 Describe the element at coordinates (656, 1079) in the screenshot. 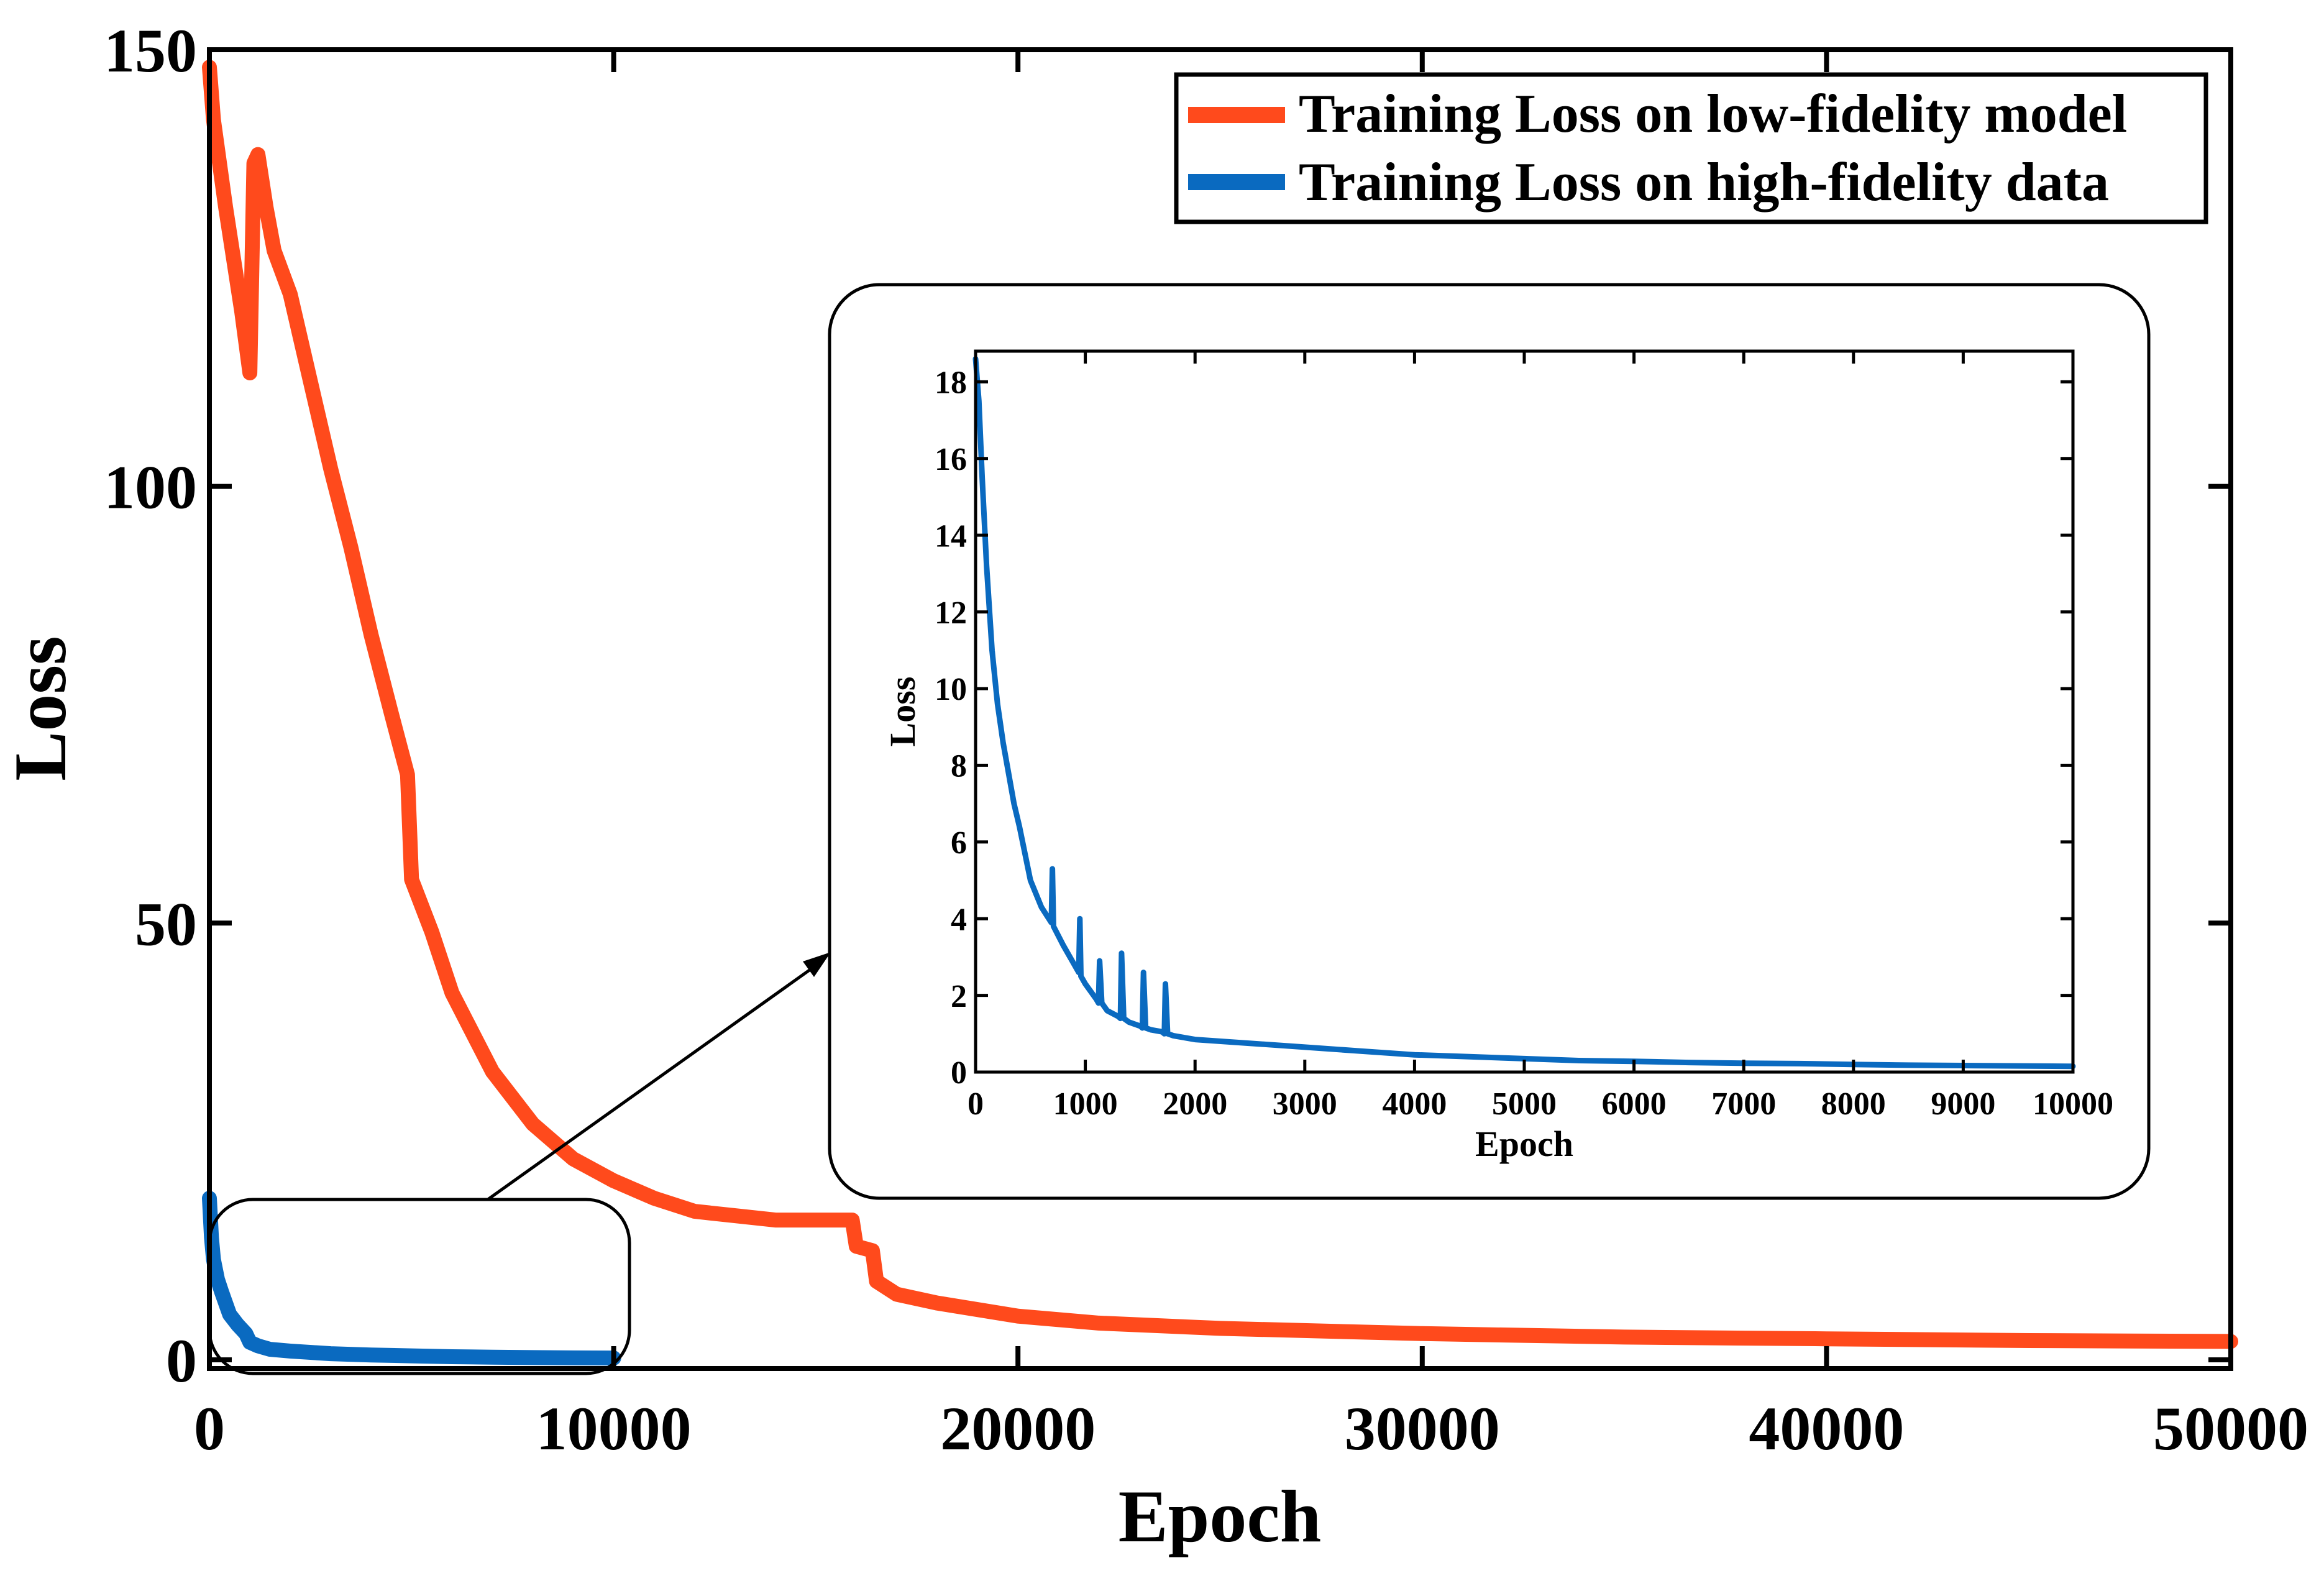

I see `zoom-arrow-line` at that location.